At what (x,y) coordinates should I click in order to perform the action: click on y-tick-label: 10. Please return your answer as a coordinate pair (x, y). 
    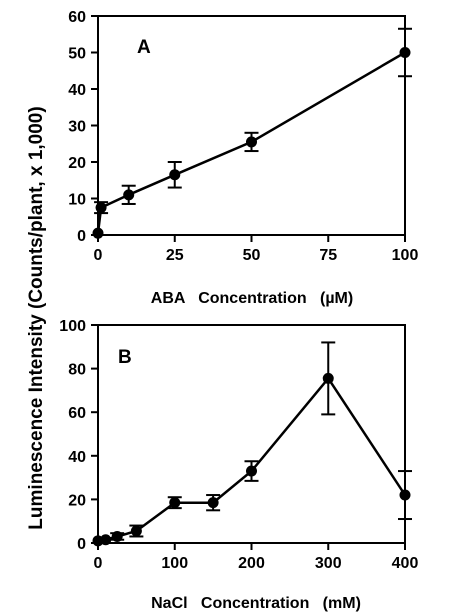
    Looking at the image, I should click on (77, 200).